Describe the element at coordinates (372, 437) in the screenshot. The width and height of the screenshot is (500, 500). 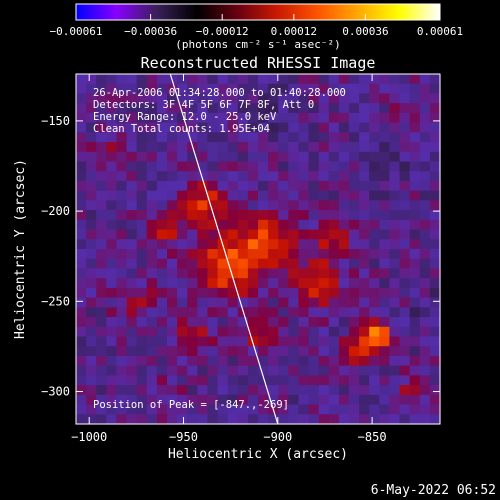
I see `x-tick-label: −850` at that location.